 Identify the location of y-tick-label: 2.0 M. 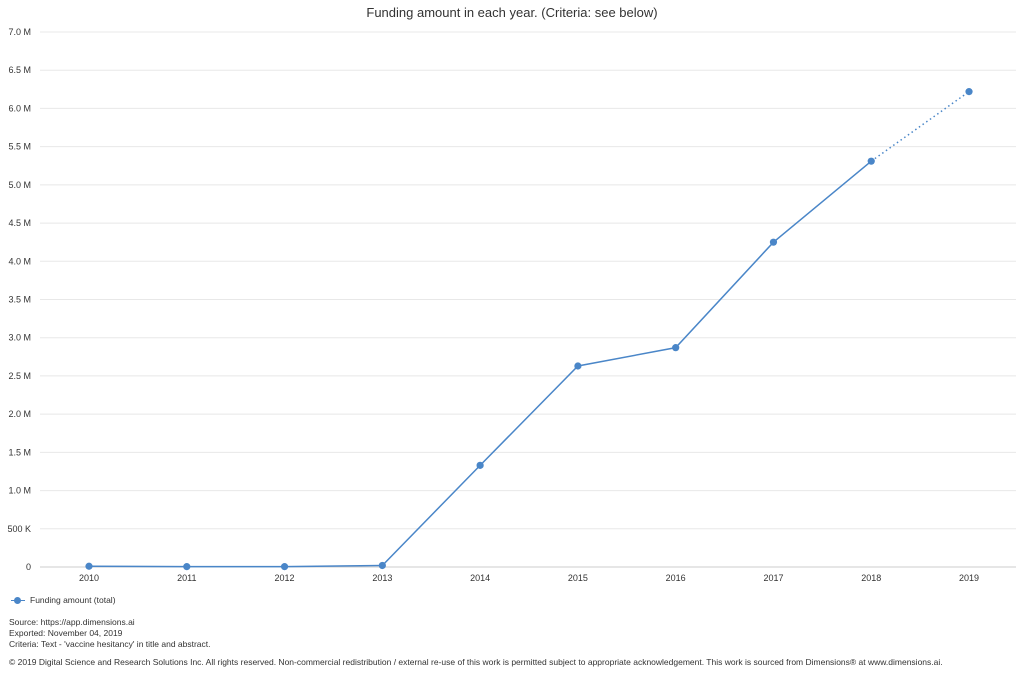
(19, 414).